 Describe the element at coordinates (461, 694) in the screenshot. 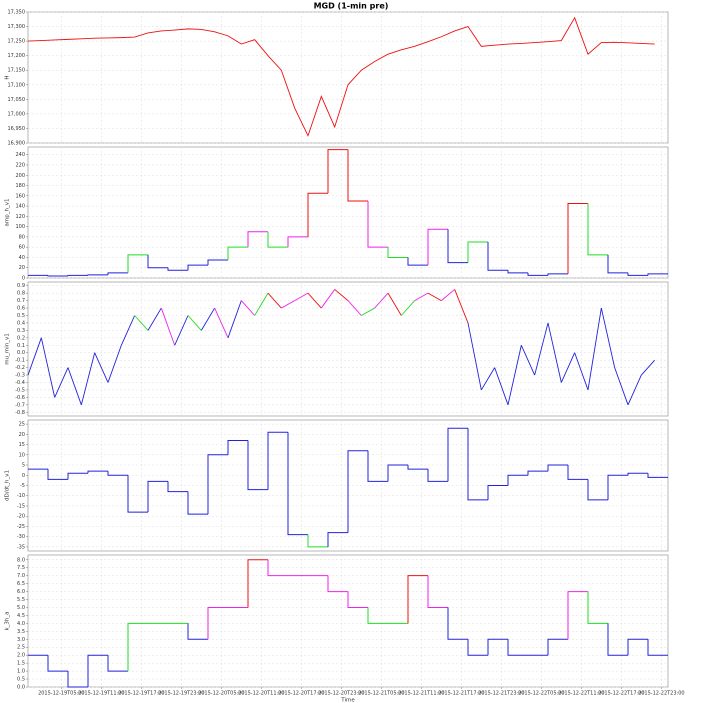

I see `x-tick-label: 2015-12-21T17:00` at that location.